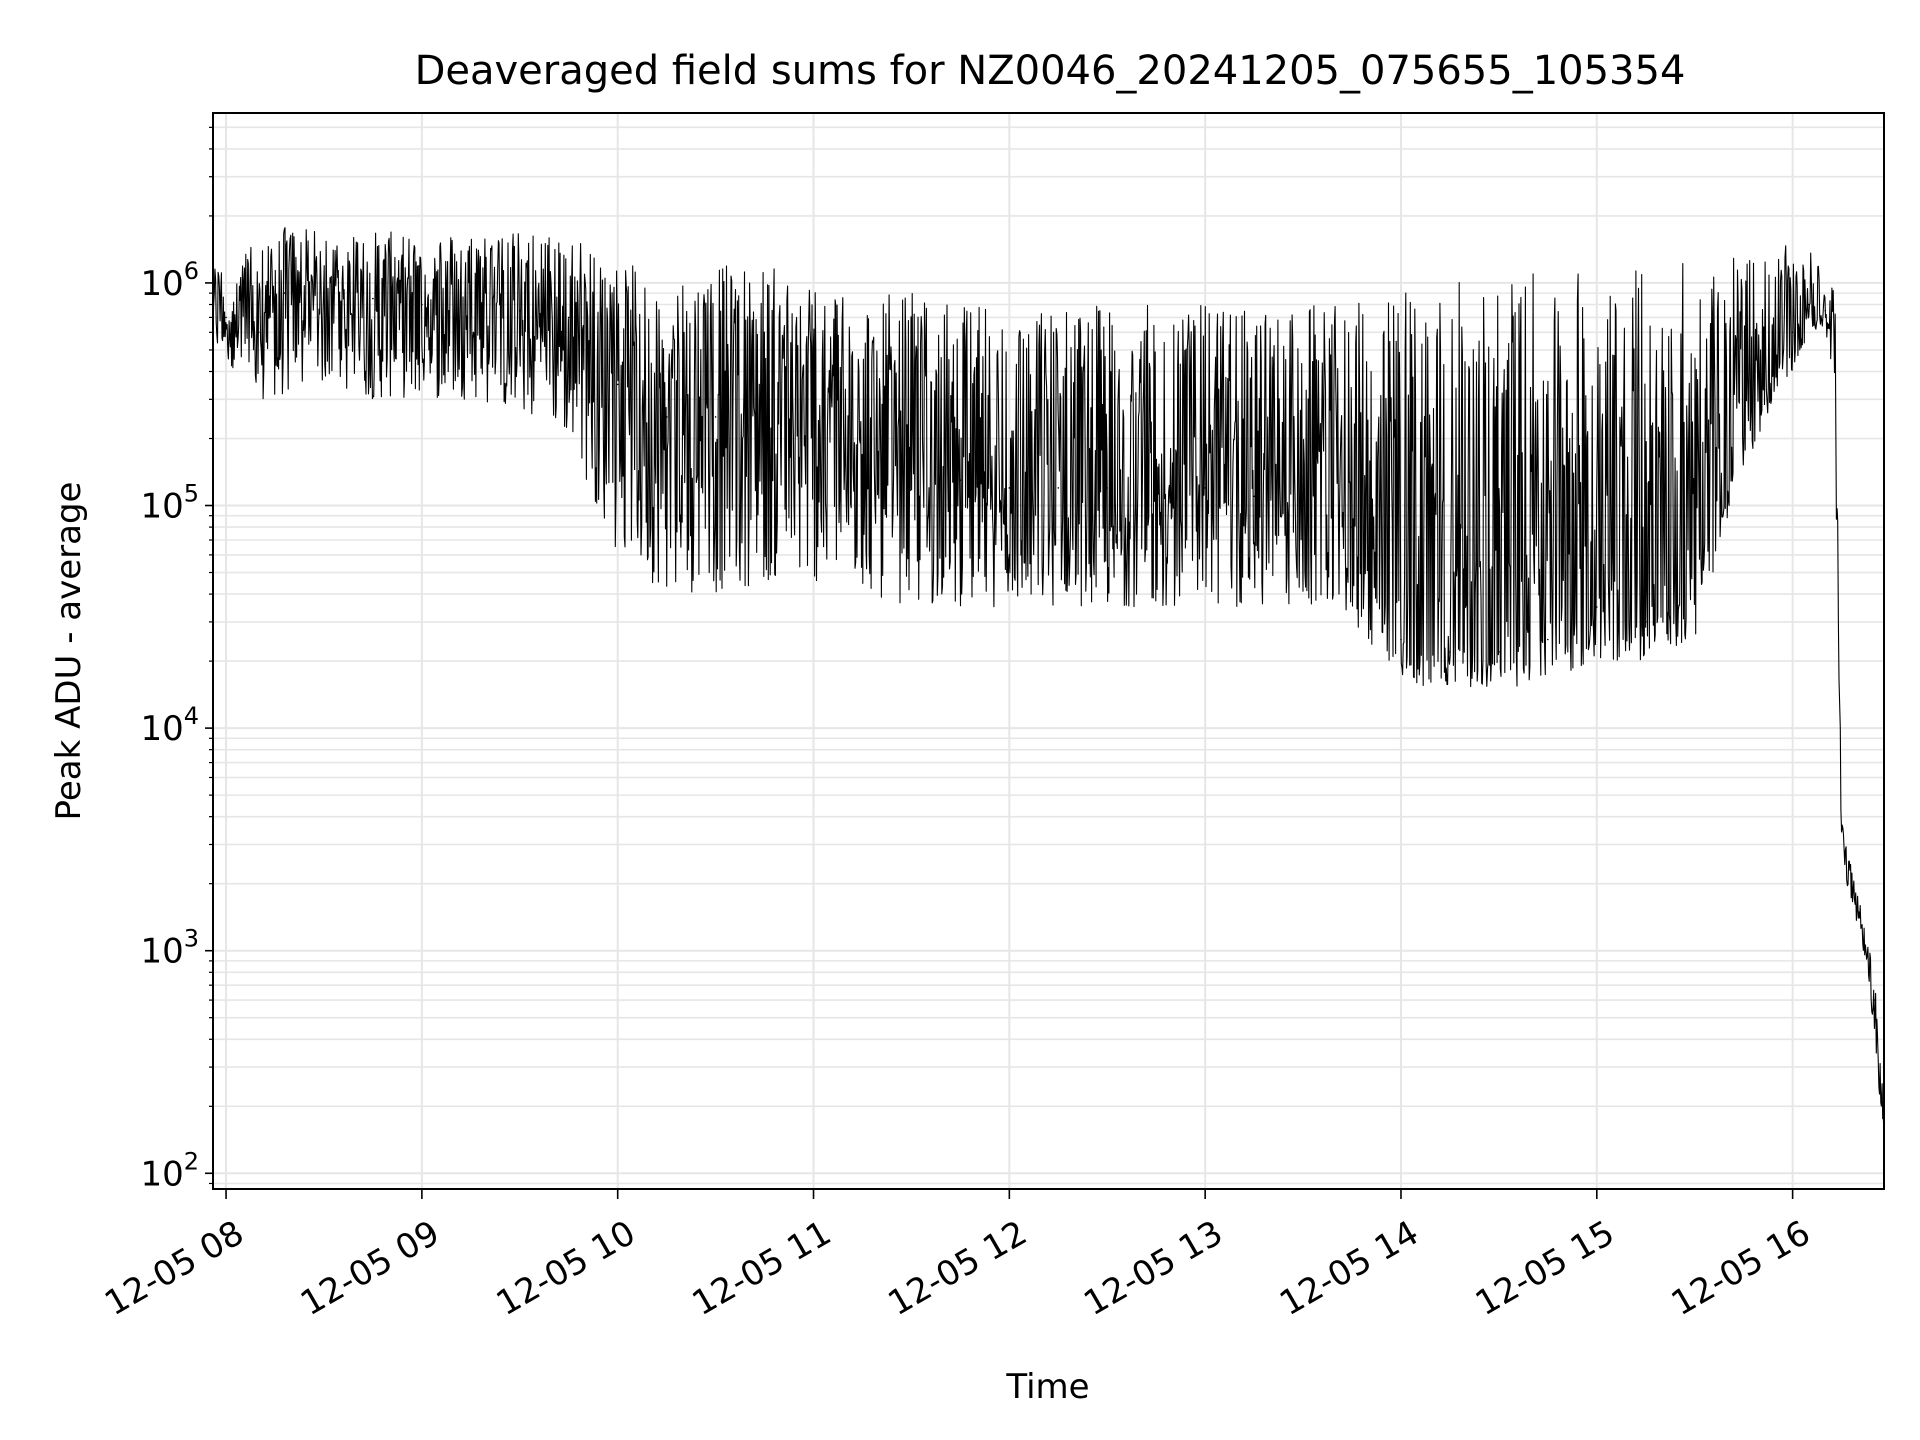 The width and height of the screenshot is (1920, 1440). I want to click on y-tick-exponent: 2, so click(191, 1161).